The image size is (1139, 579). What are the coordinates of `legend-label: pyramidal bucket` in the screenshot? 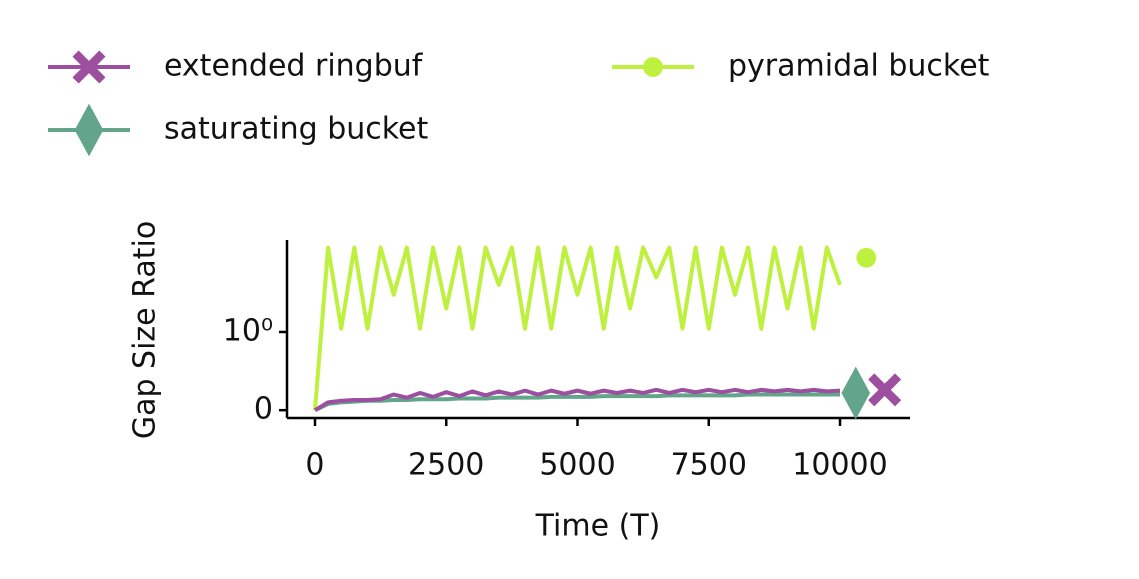 It's located at (859, 66).